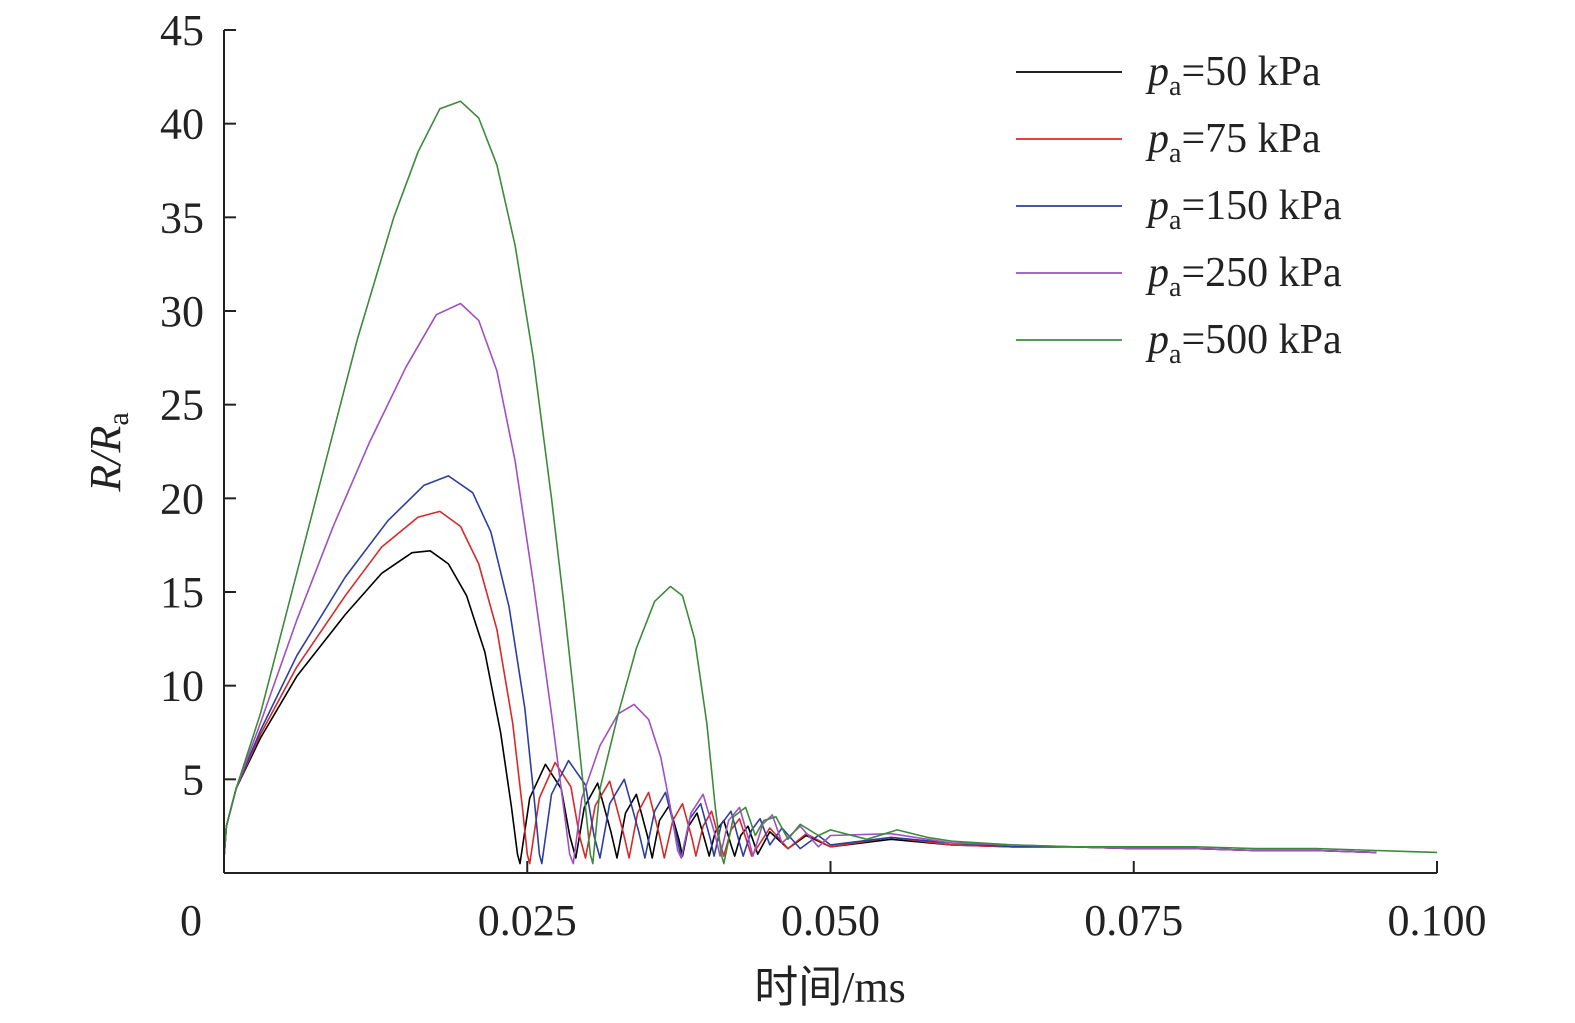 The width and height of the screenshot is (1575, 1023). I want to click on legend-label: pa=500 kPa, so click(1243, 343).